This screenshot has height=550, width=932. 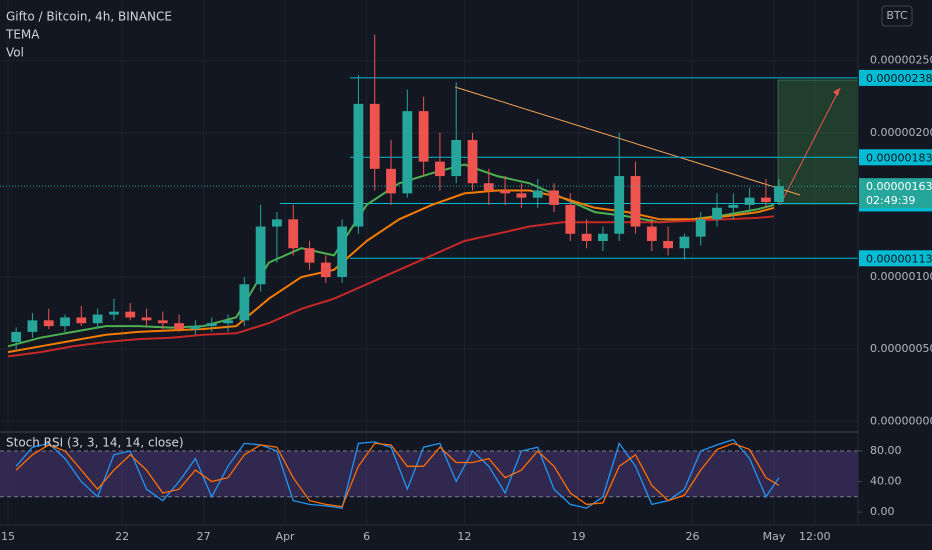 What do you see at coordinates (774, 536) in the screenshot?
I see `x-tick-label: May` at bounding box center [774, 536].